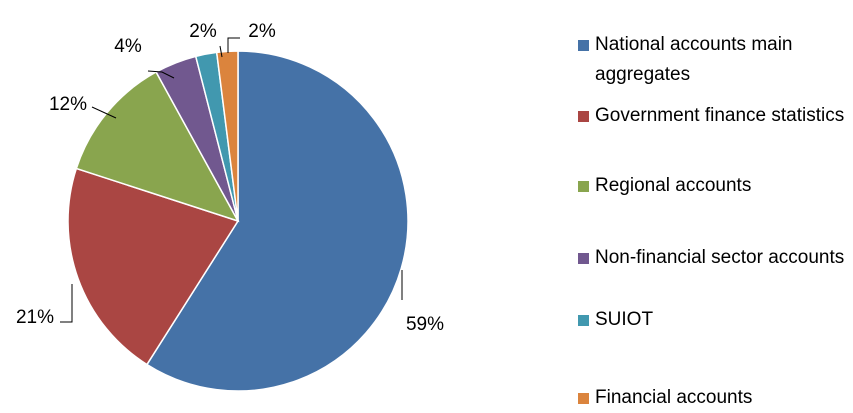 The width and height of the screenshot is (853, 413). I want to click on legend-item: Regional accounts, so click(713, 186).